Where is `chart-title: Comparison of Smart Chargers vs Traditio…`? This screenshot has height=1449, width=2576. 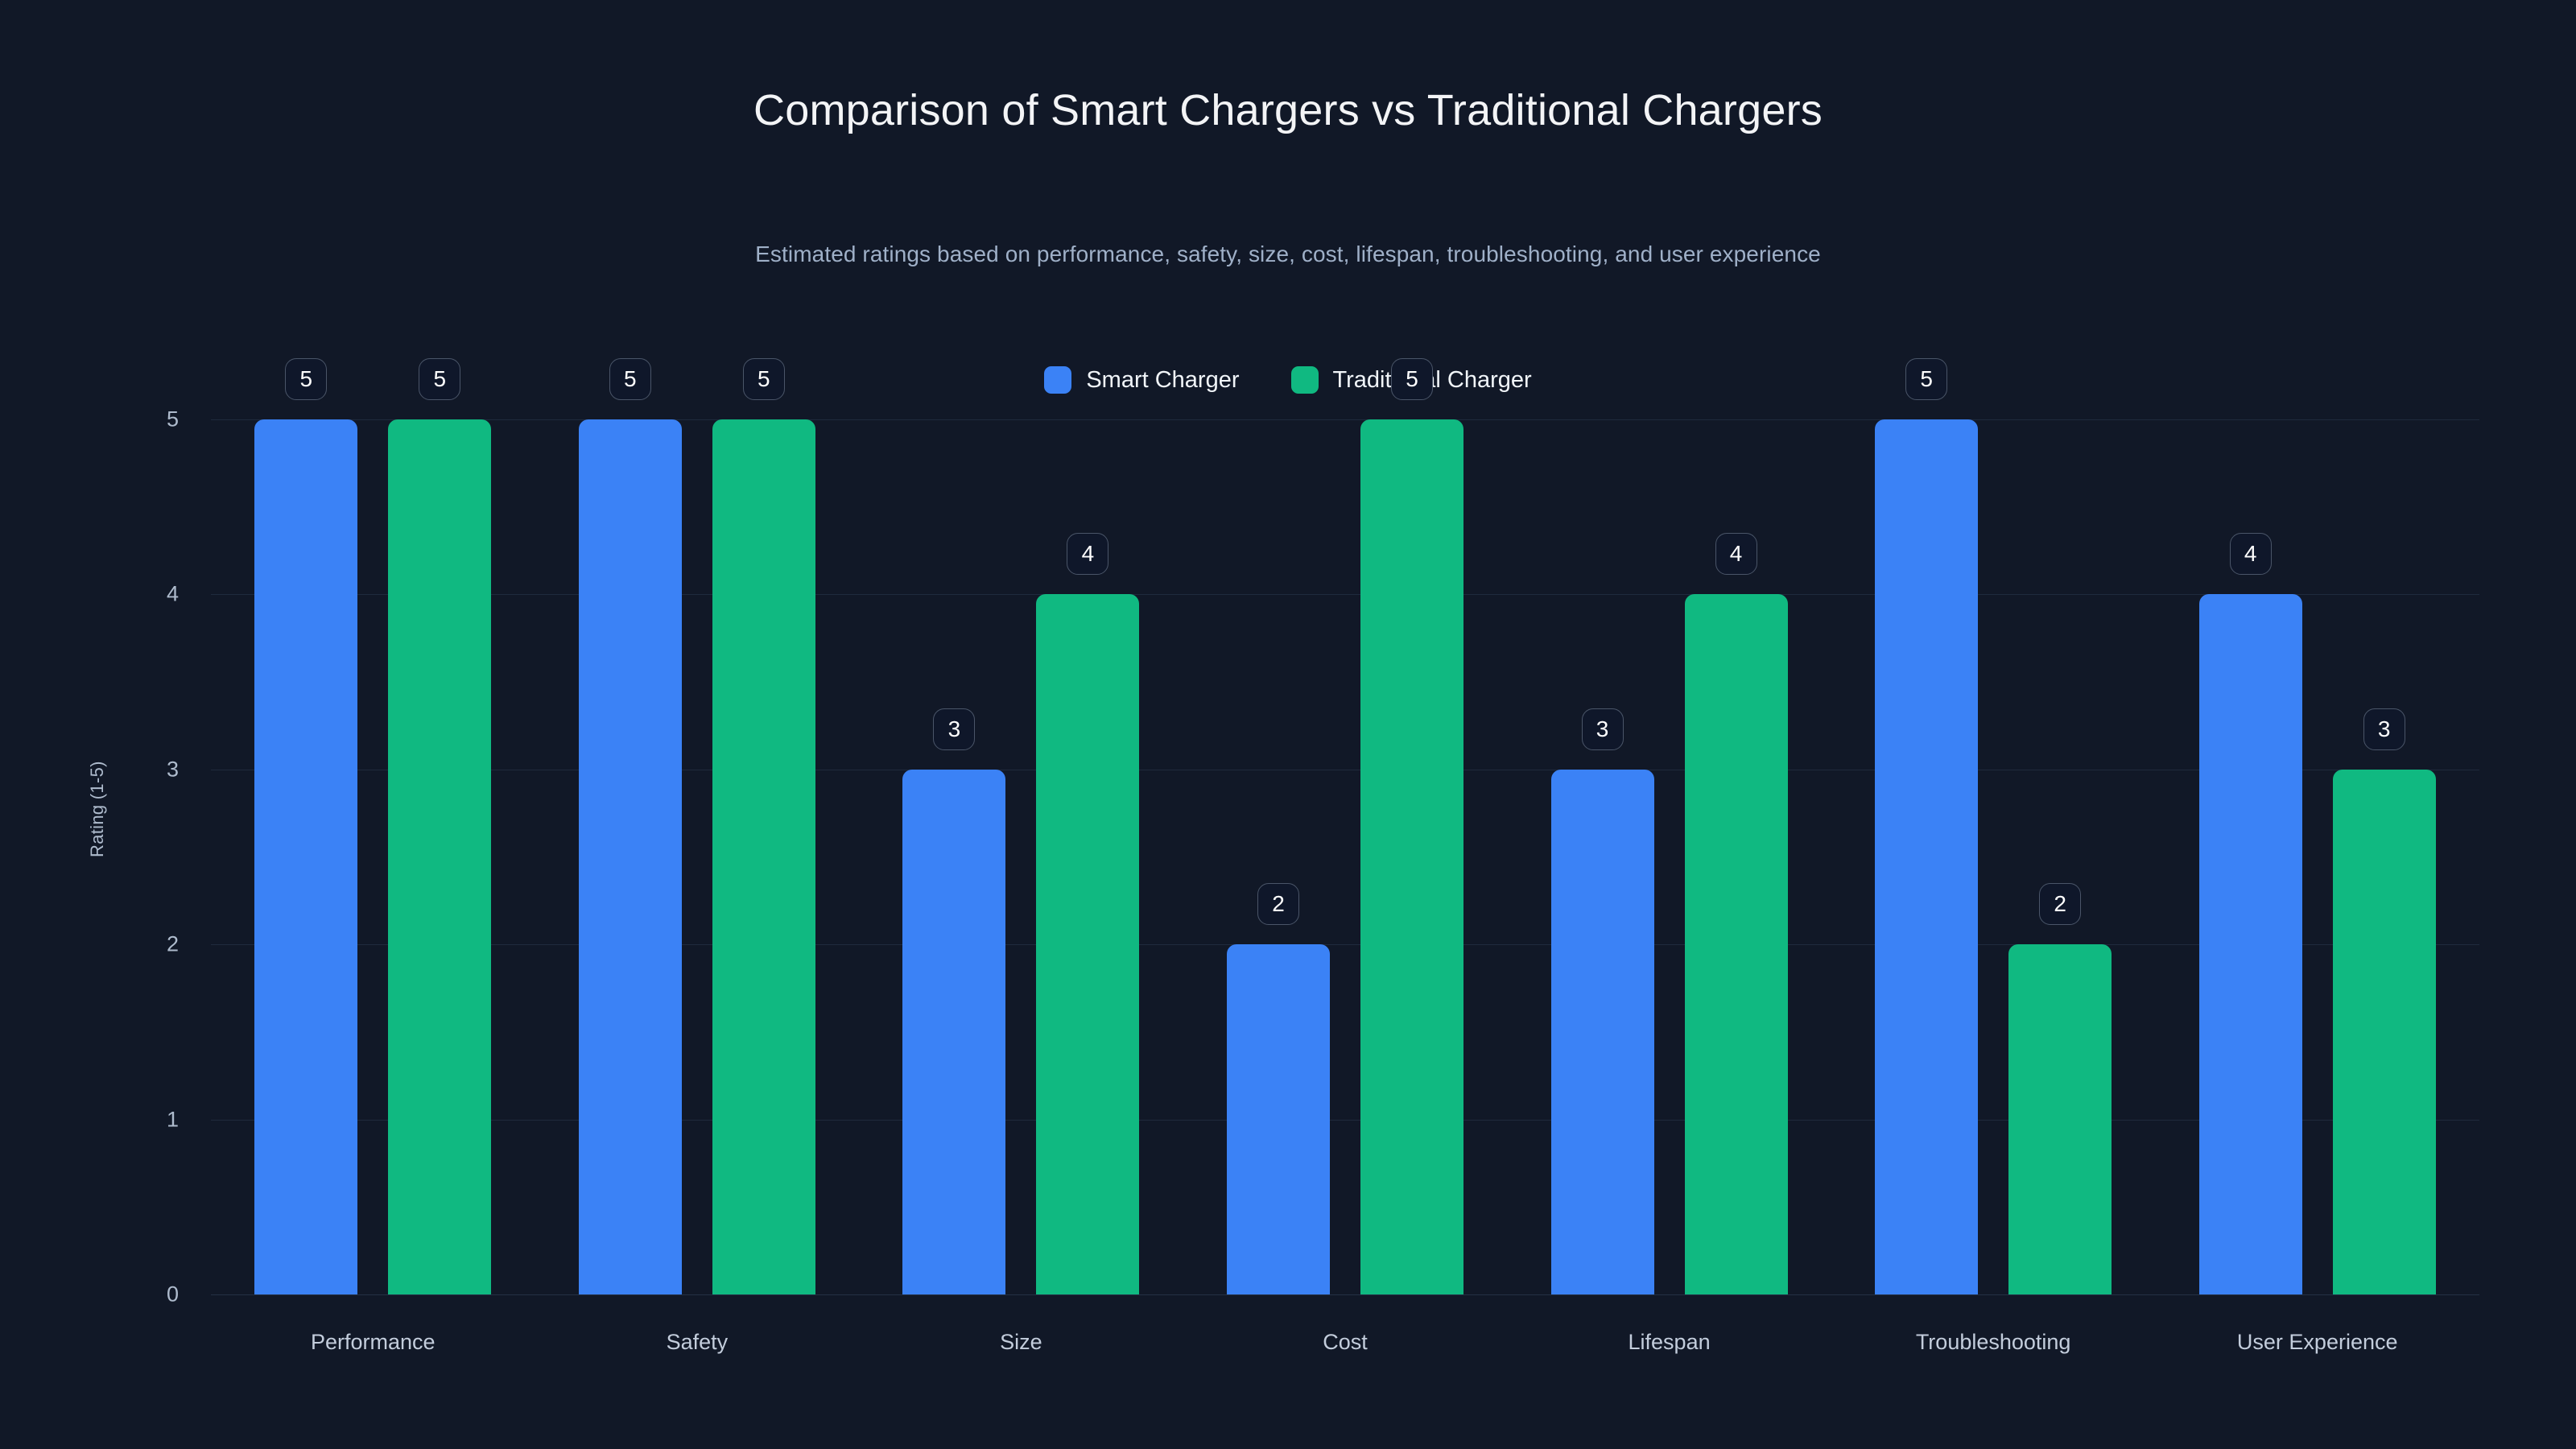 chart-title: Comparison of Smart Chargers vs Traditio… is located at coordinates (1288, 110).